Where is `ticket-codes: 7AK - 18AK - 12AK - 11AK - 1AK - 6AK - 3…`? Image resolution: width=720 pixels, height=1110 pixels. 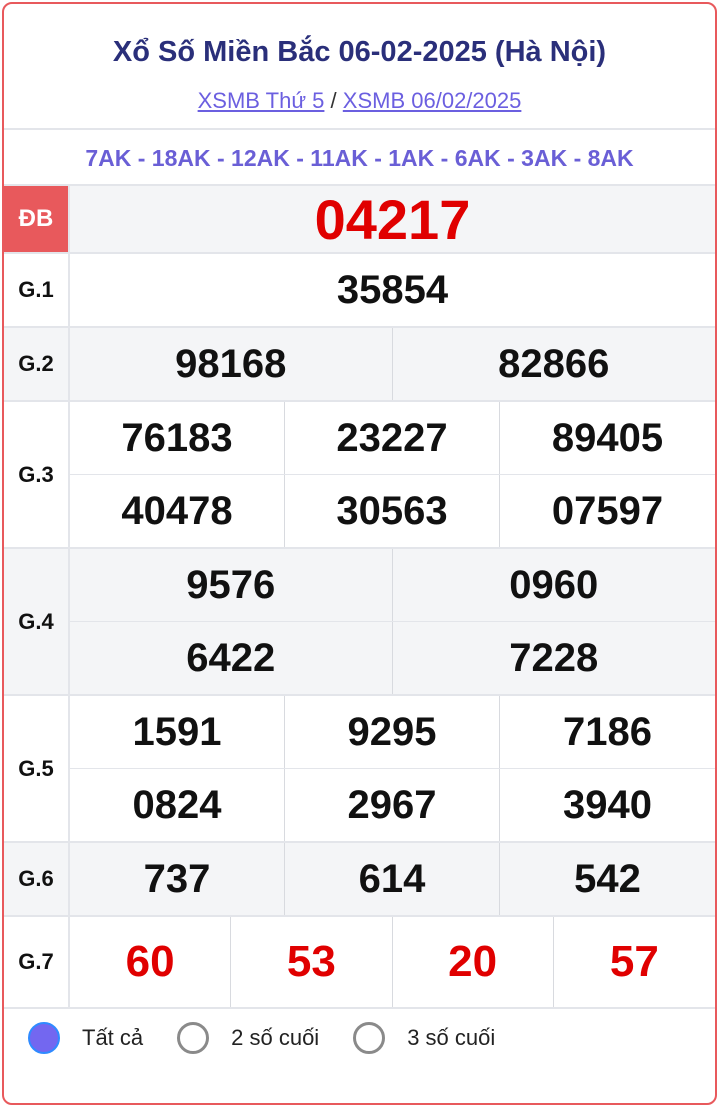 ticket-codes: 7AK - 18AK - 12AK - 11AK - 1AK - 6AK - 3… is located at coordinates (359, 157).